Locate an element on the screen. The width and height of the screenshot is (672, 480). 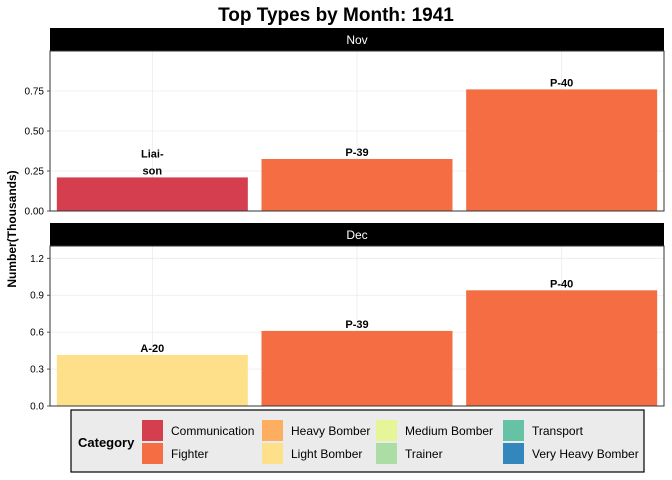
y-tick-label: 1.2 is located at coordinates (37, 259).